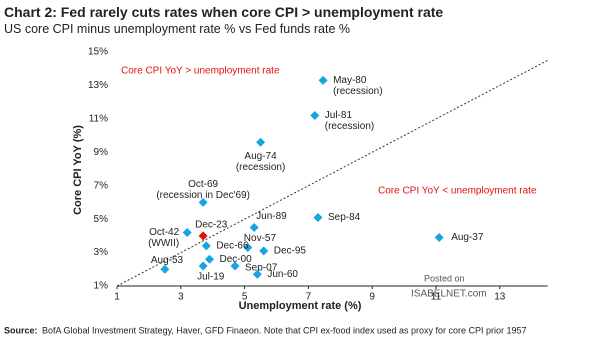 The image size is (605, 341). What do you see at coordinates (98, 52) in the screenshot?
I see `y-tick-label: 15%` at bounding box center [98, 52].